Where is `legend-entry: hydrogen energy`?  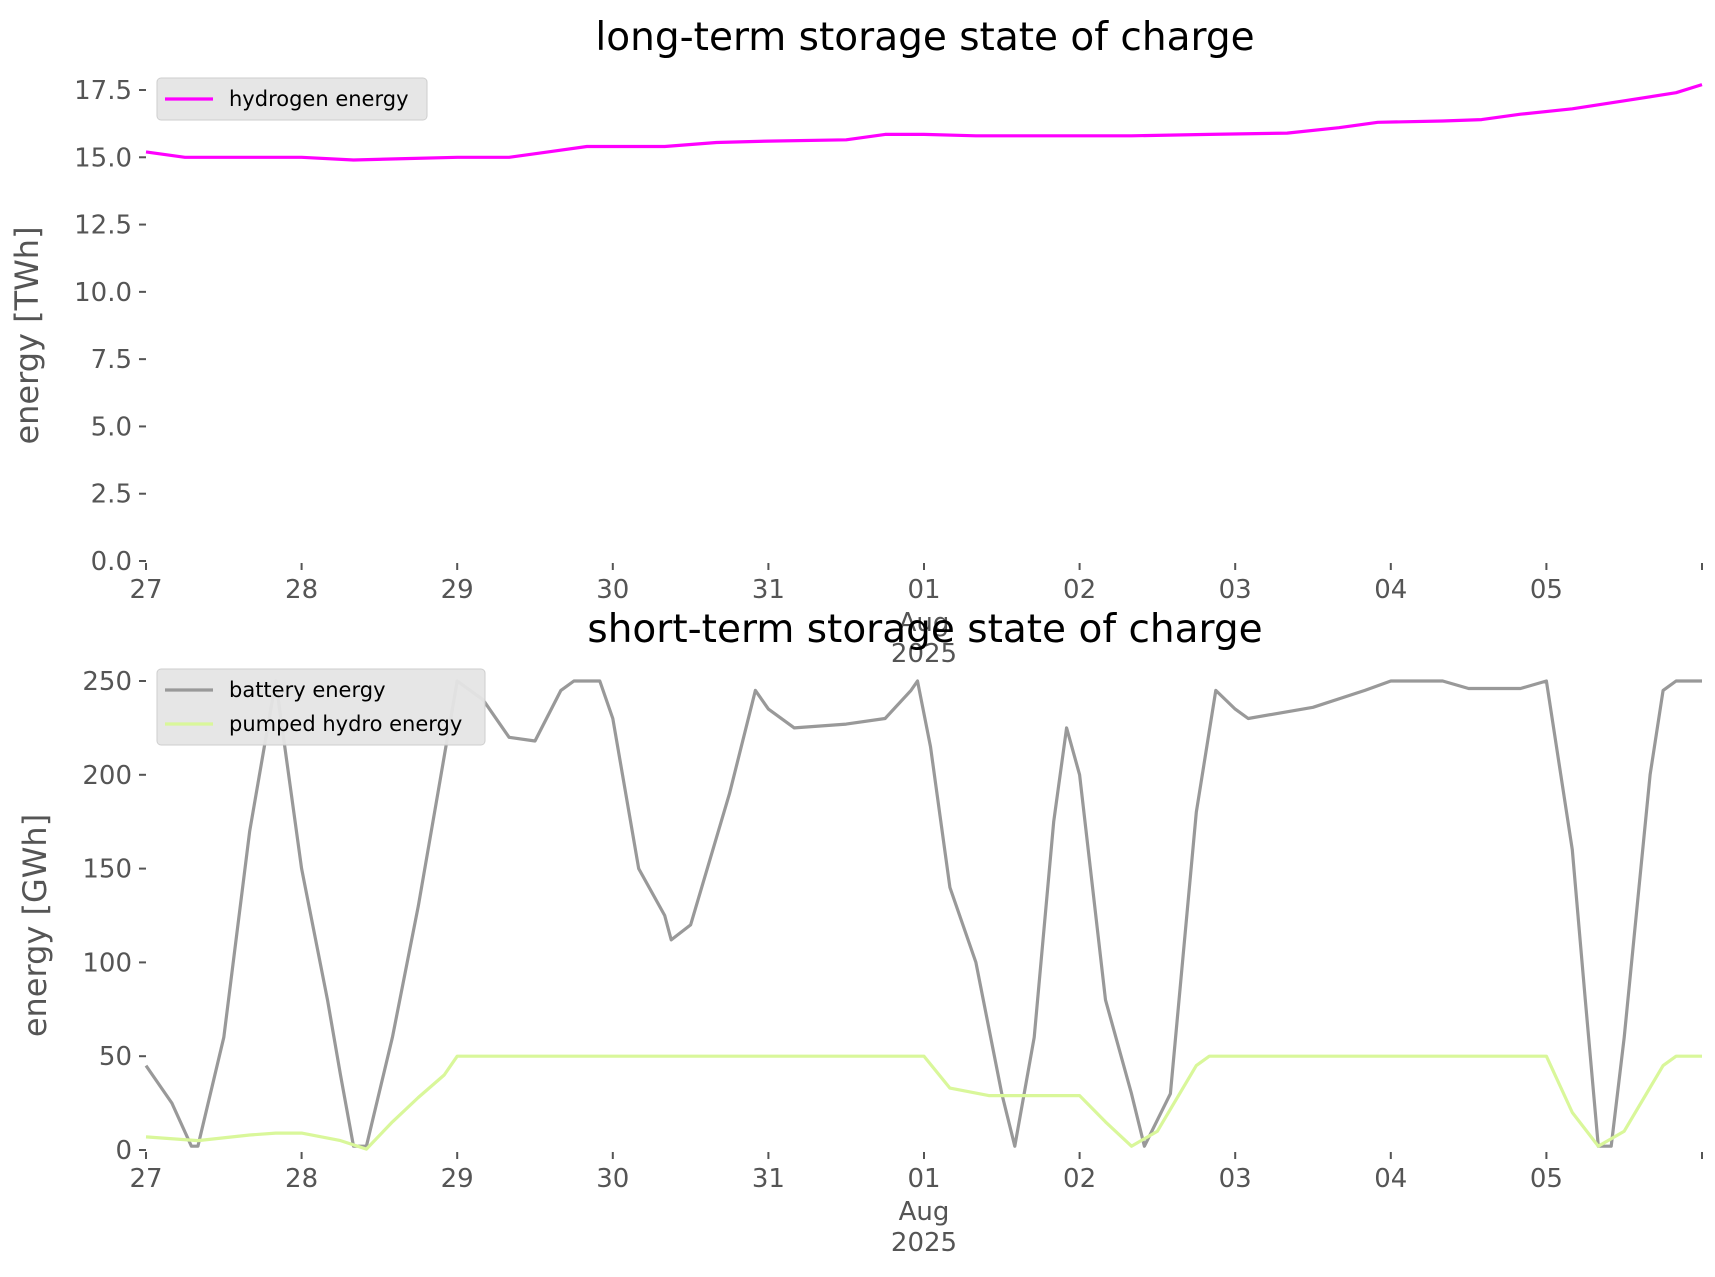
legend-entry: hydrogen energy is located at coordinates (319, 99).